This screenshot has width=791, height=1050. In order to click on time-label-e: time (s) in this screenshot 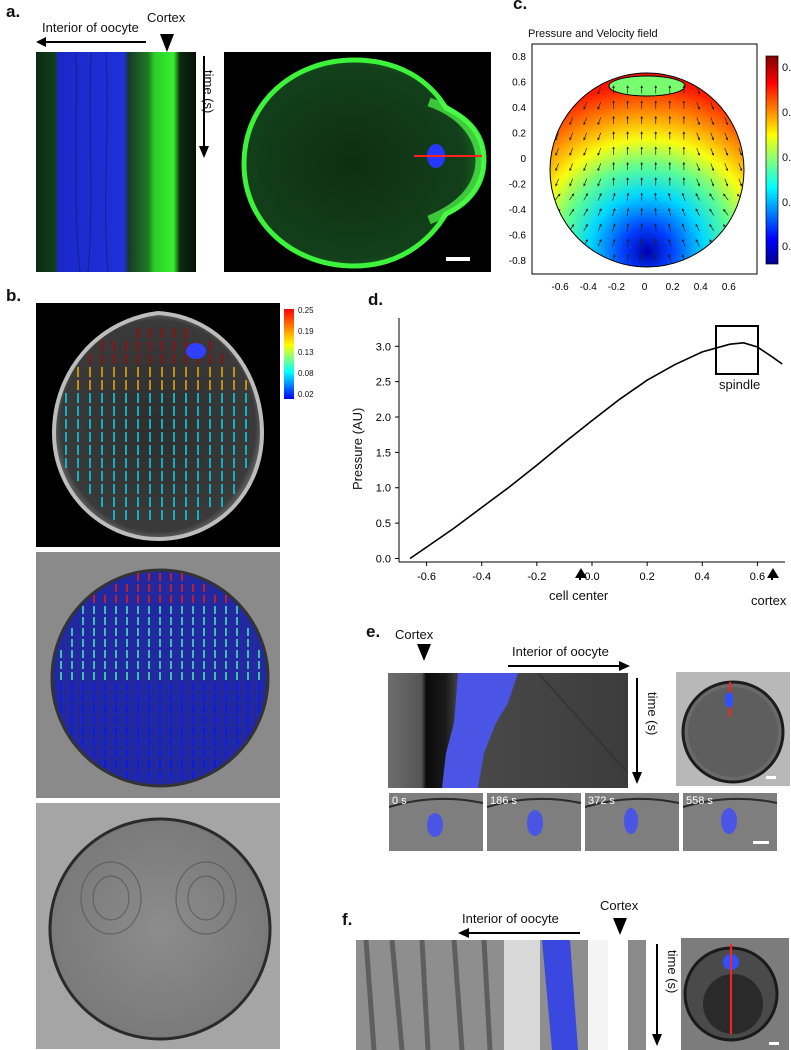, I will do `click(652, 714)`.